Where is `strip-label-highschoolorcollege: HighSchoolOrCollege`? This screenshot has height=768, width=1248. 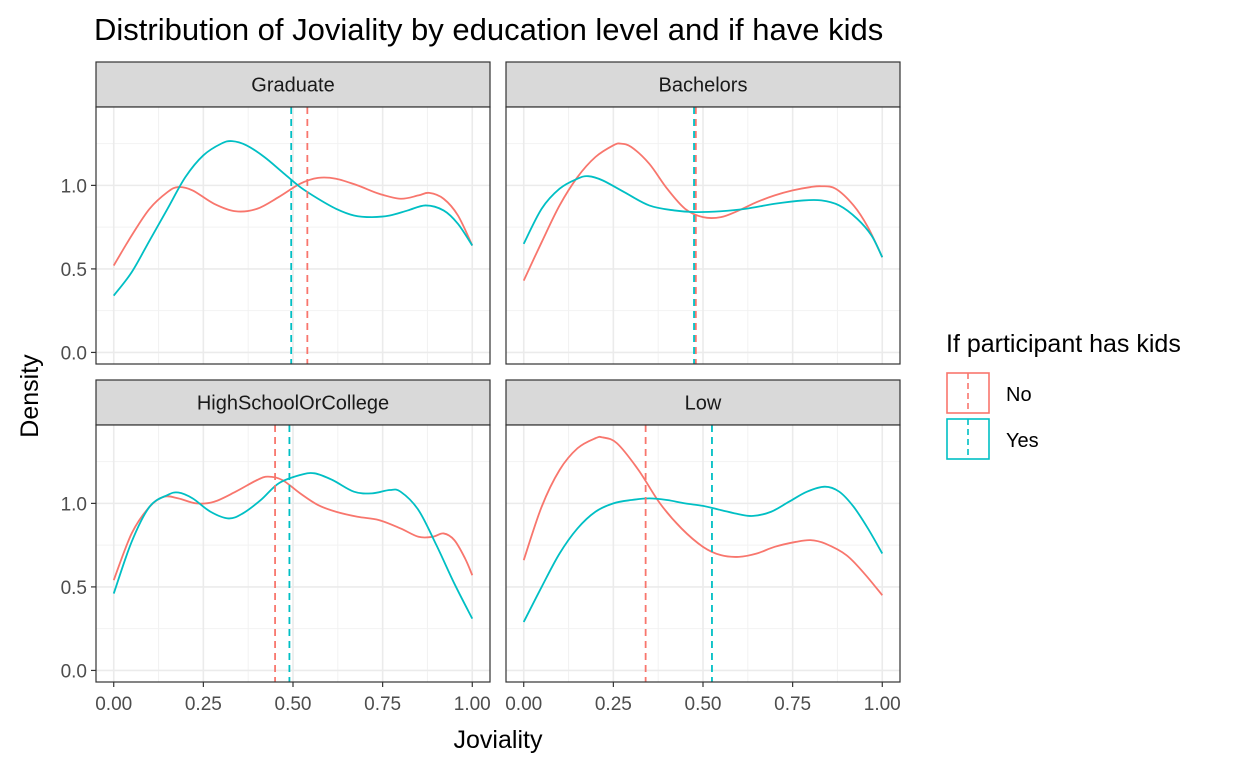
strip-label-highschoolorcollege: HighSchoolOrCollege is located at coordinates (293, 404).